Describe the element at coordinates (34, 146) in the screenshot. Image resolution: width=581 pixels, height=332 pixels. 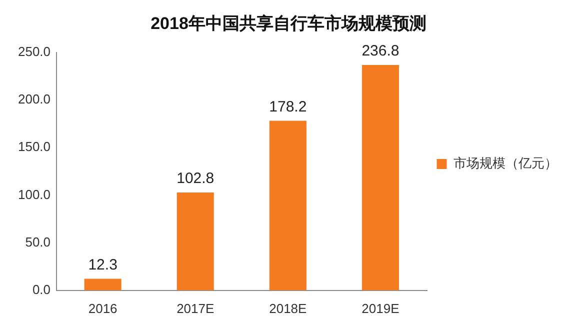
I see `y-tick-label: 150.0` at that location.